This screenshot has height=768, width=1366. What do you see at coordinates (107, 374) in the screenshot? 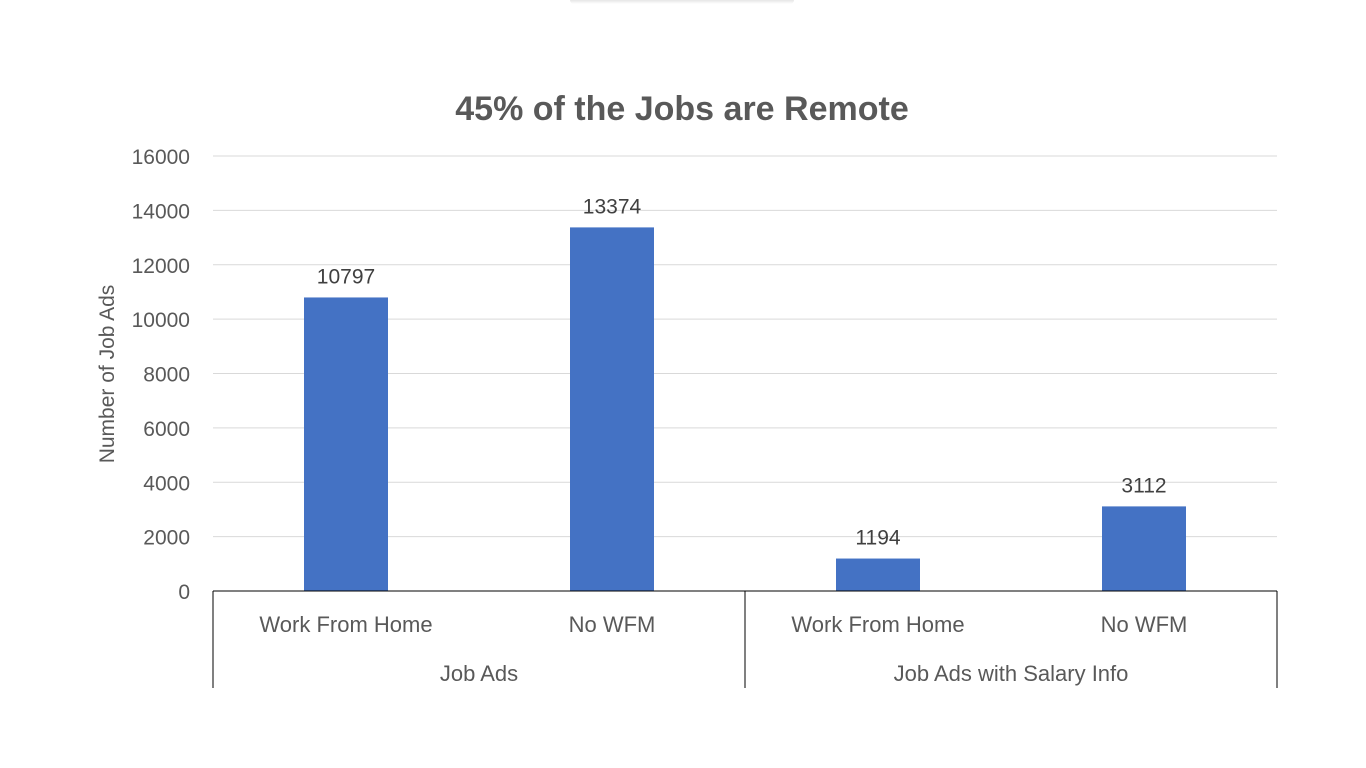
I see `y-axis-title: Number of Job Ads` at bounding box center [107, 374].